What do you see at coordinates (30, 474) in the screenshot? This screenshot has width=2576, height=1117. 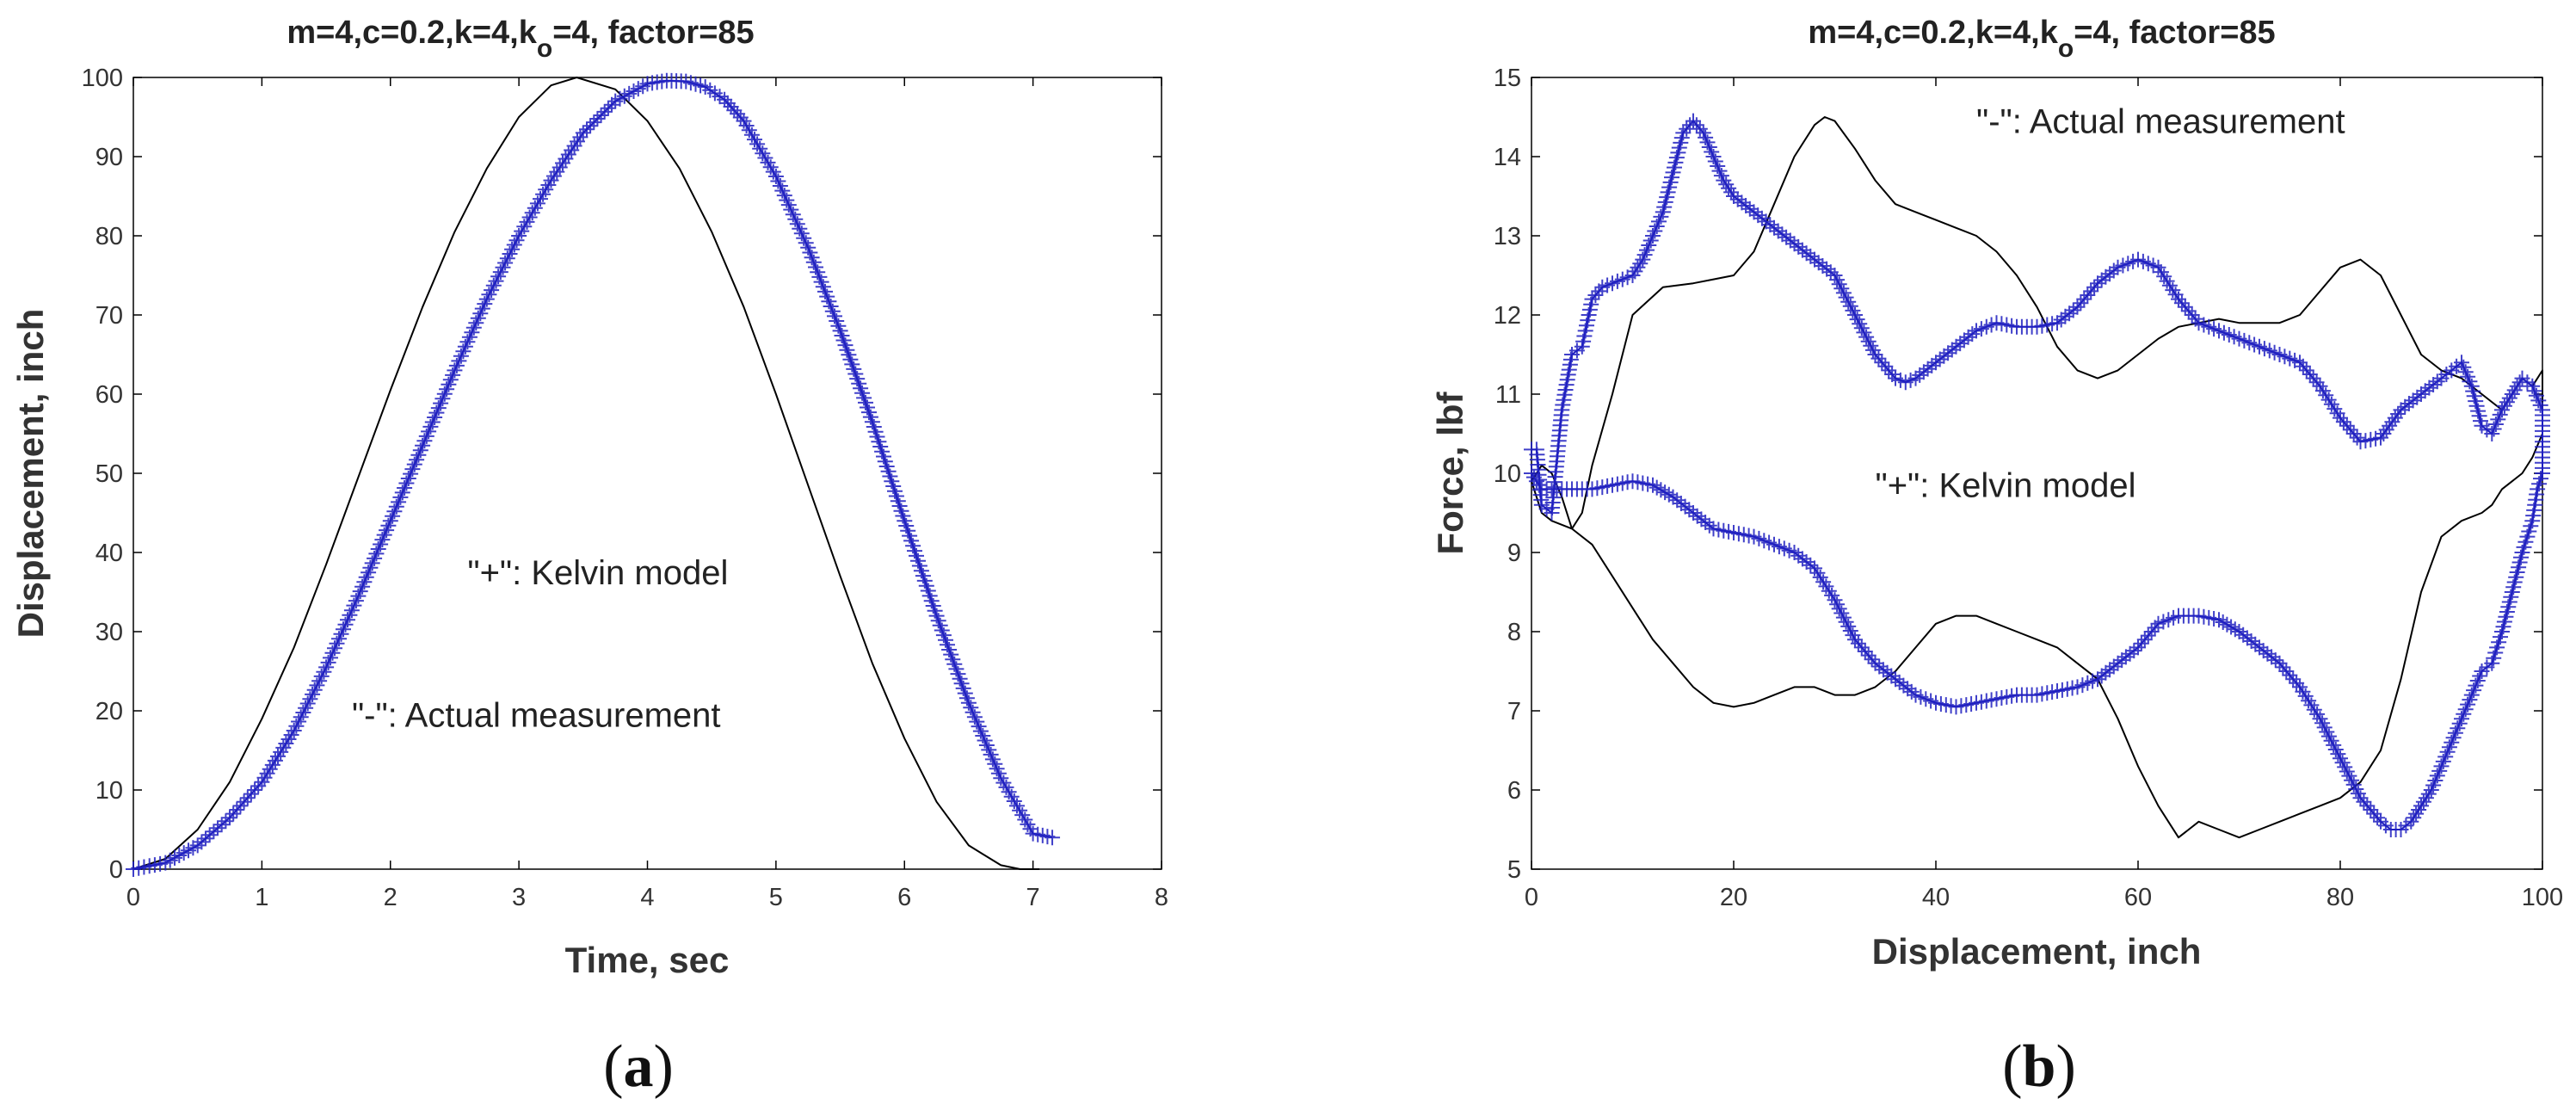 I see `chart-a-ylabel: Displacement, inch` at bounding box center [30, 474].